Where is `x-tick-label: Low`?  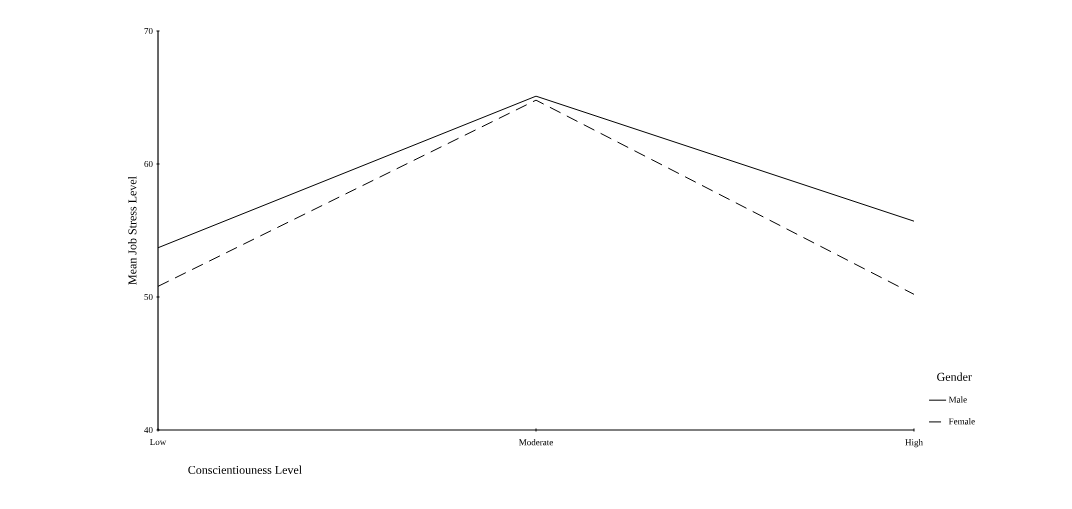
x-tick-label: Low is located at coordinates (158, 442).